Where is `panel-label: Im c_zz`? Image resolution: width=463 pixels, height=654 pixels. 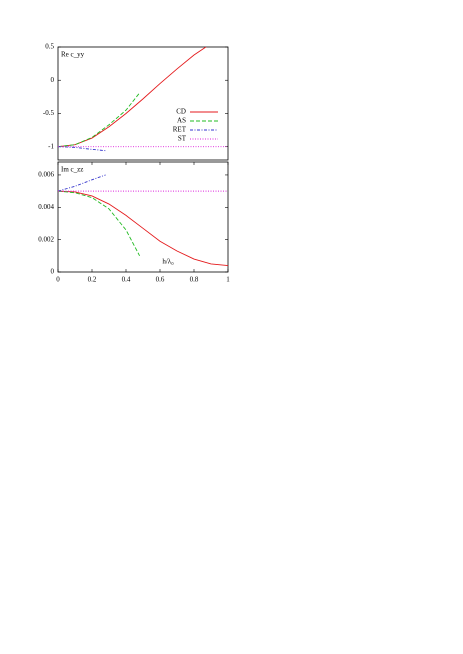
panel-label: Im c_zz is located at coordinates (72, 170).